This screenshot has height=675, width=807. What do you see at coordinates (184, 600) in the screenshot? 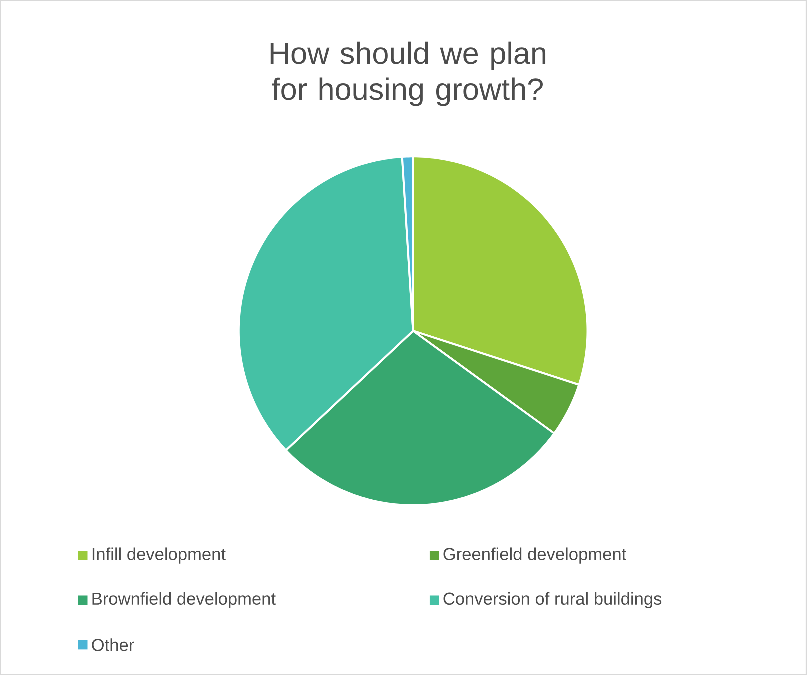
I see `legend-label: Brownfield development` at bounding box center [184, 600].